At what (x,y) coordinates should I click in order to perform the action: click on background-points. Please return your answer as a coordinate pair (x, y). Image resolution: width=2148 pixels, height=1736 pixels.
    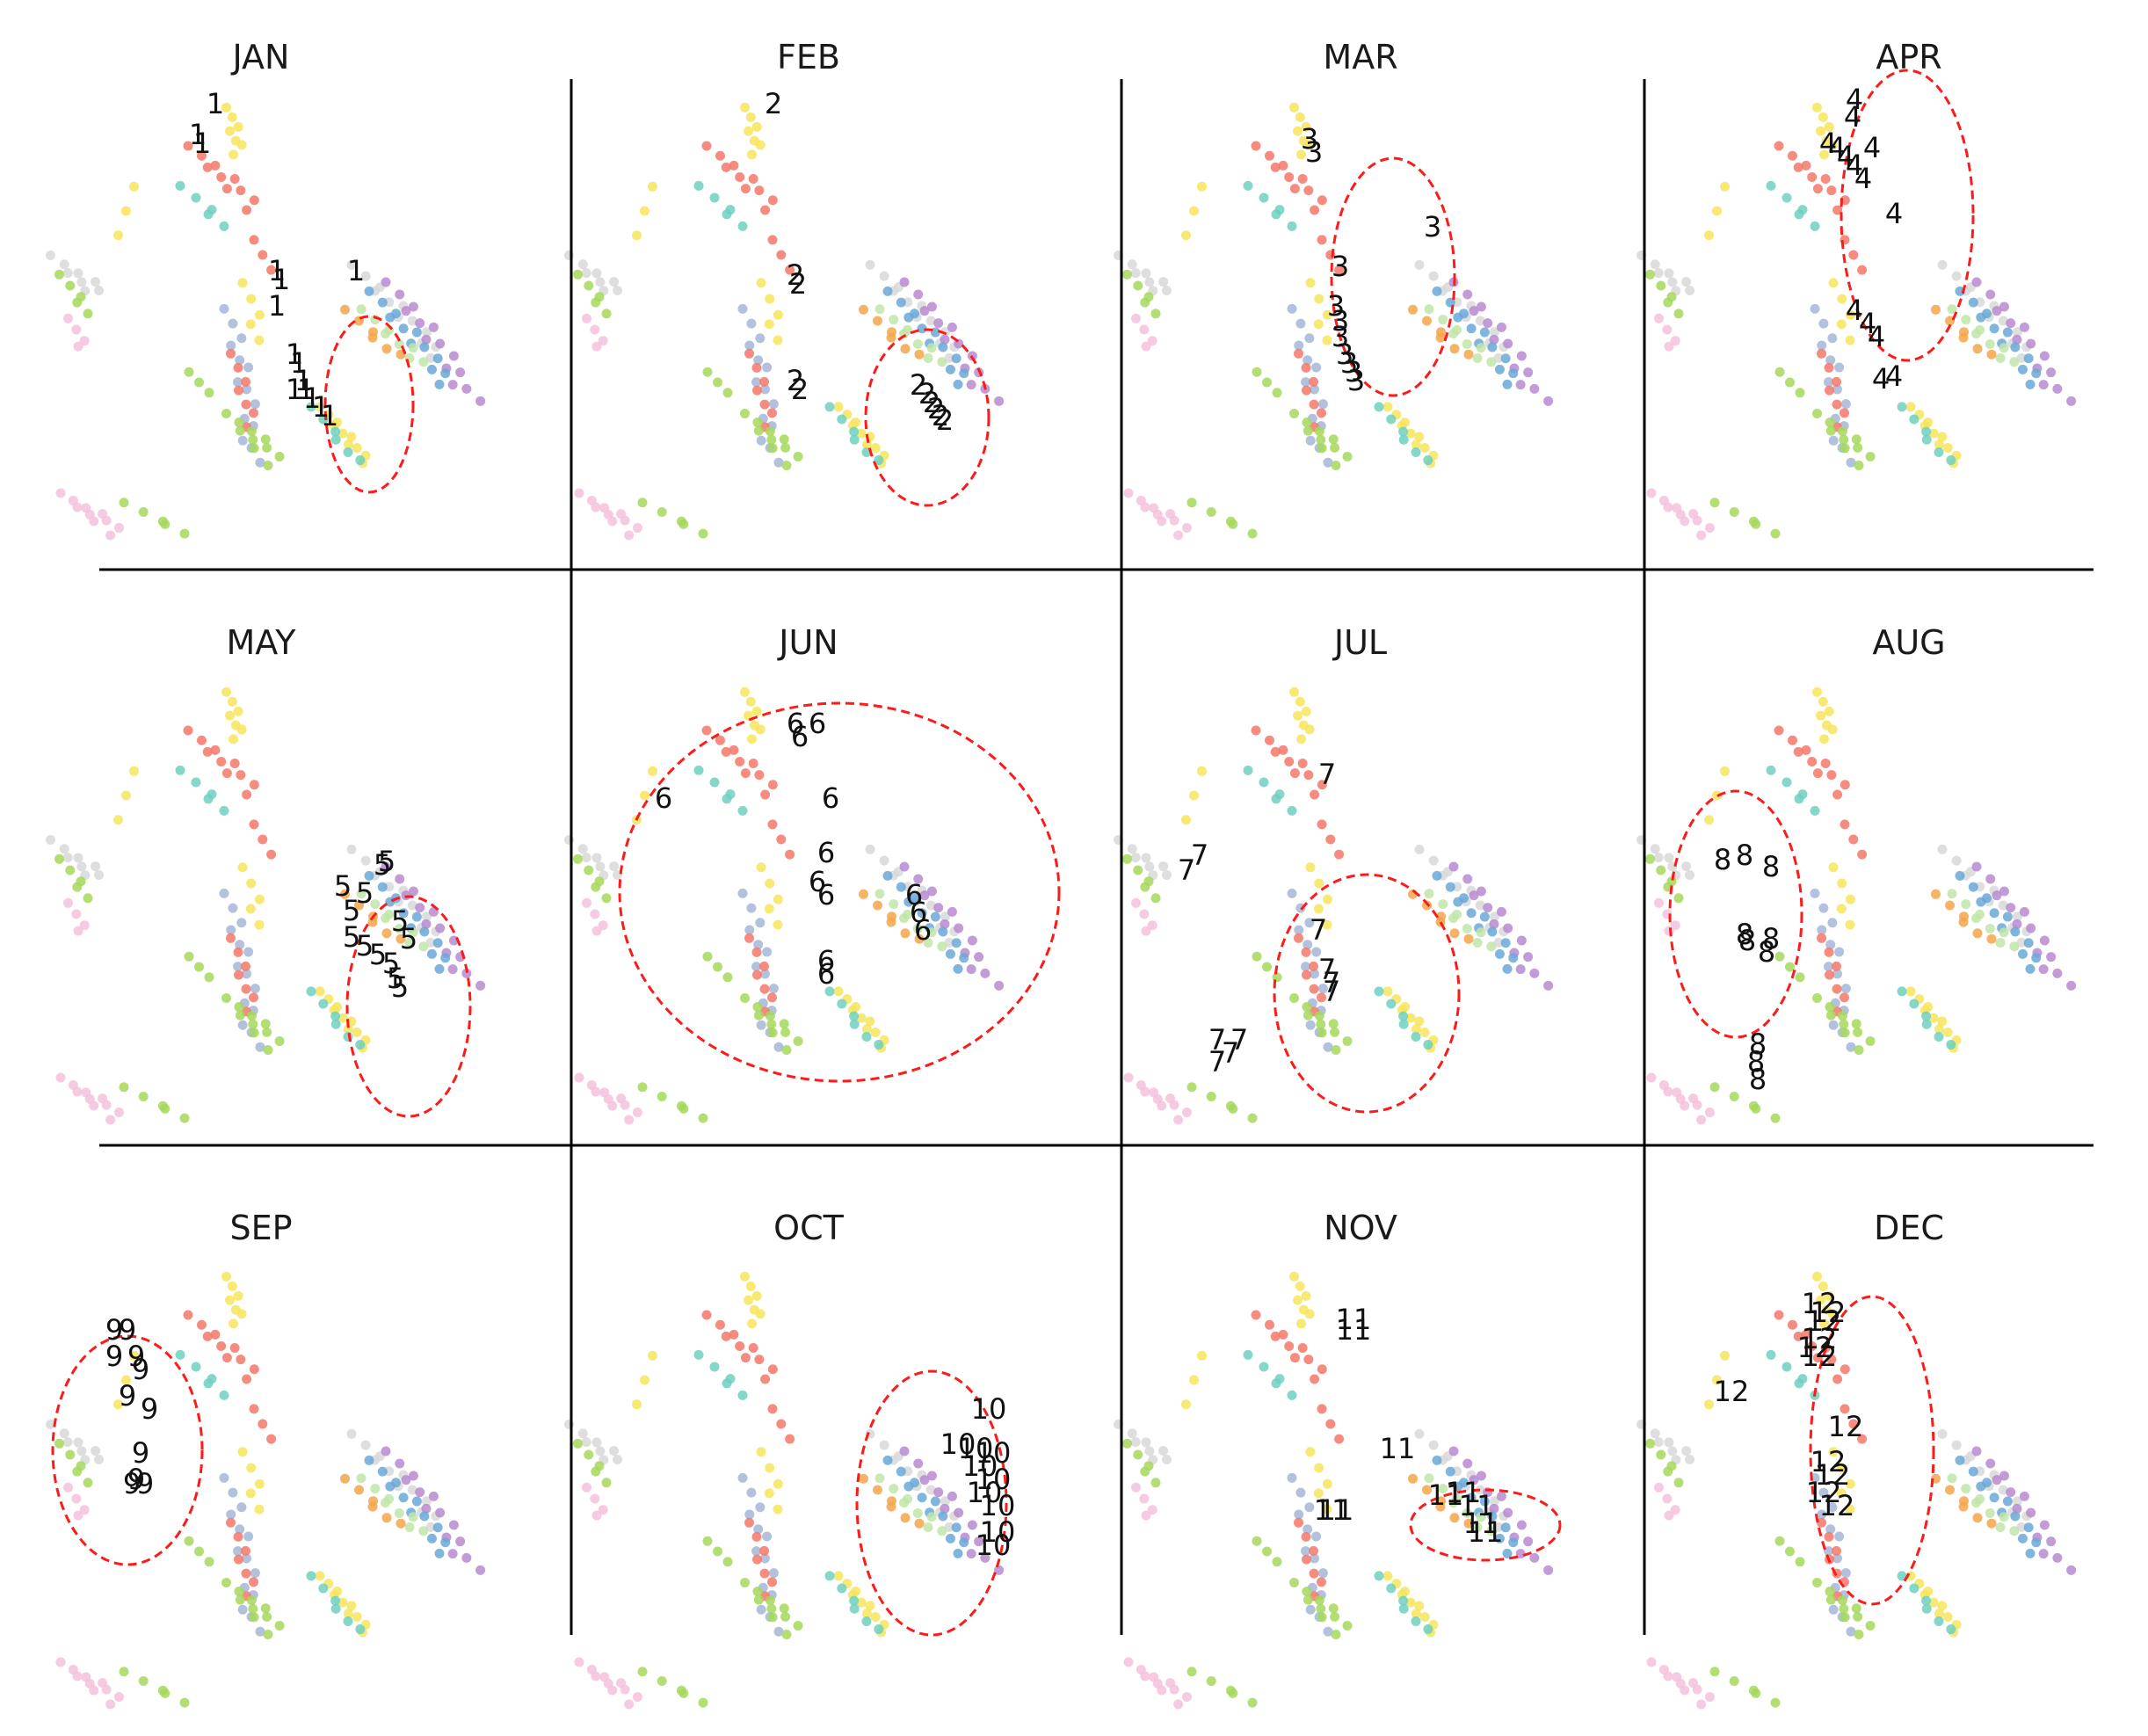
    Looking at the image, I should click on (266, 906).